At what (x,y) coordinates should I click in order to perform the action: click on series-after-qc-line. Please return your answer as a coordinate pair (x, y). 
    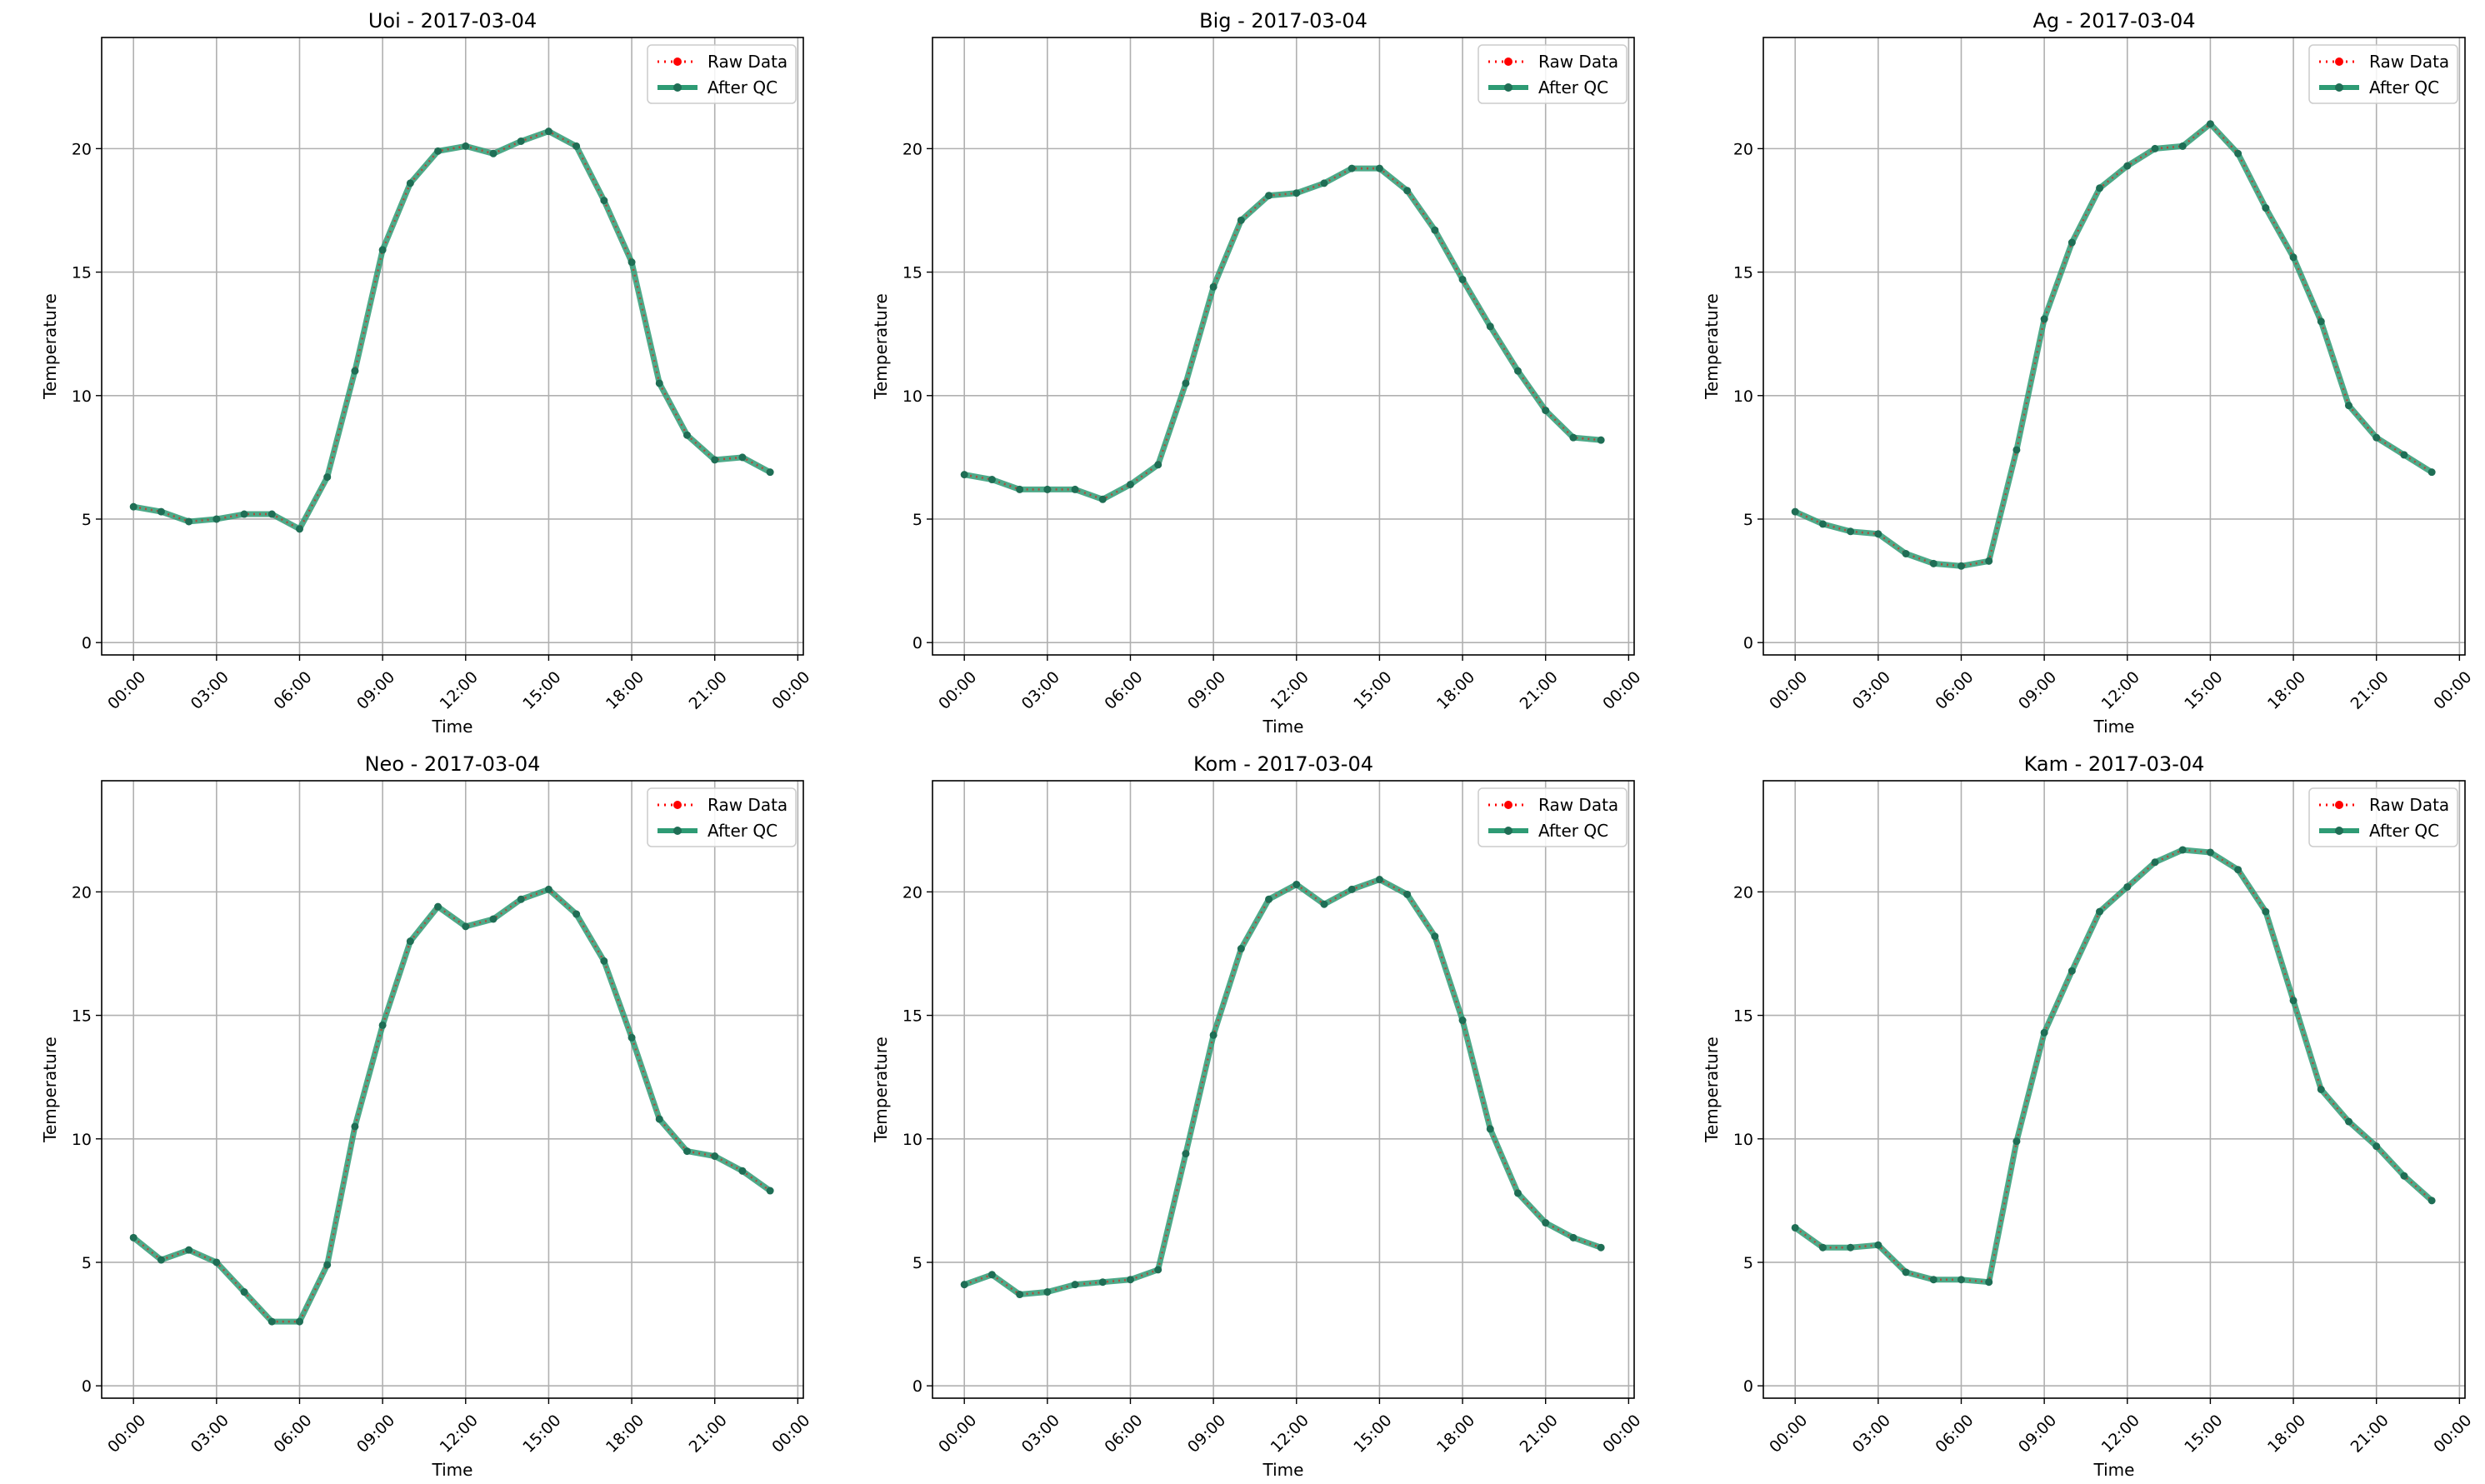
    Looking at the image, I should click on (452, 1105).